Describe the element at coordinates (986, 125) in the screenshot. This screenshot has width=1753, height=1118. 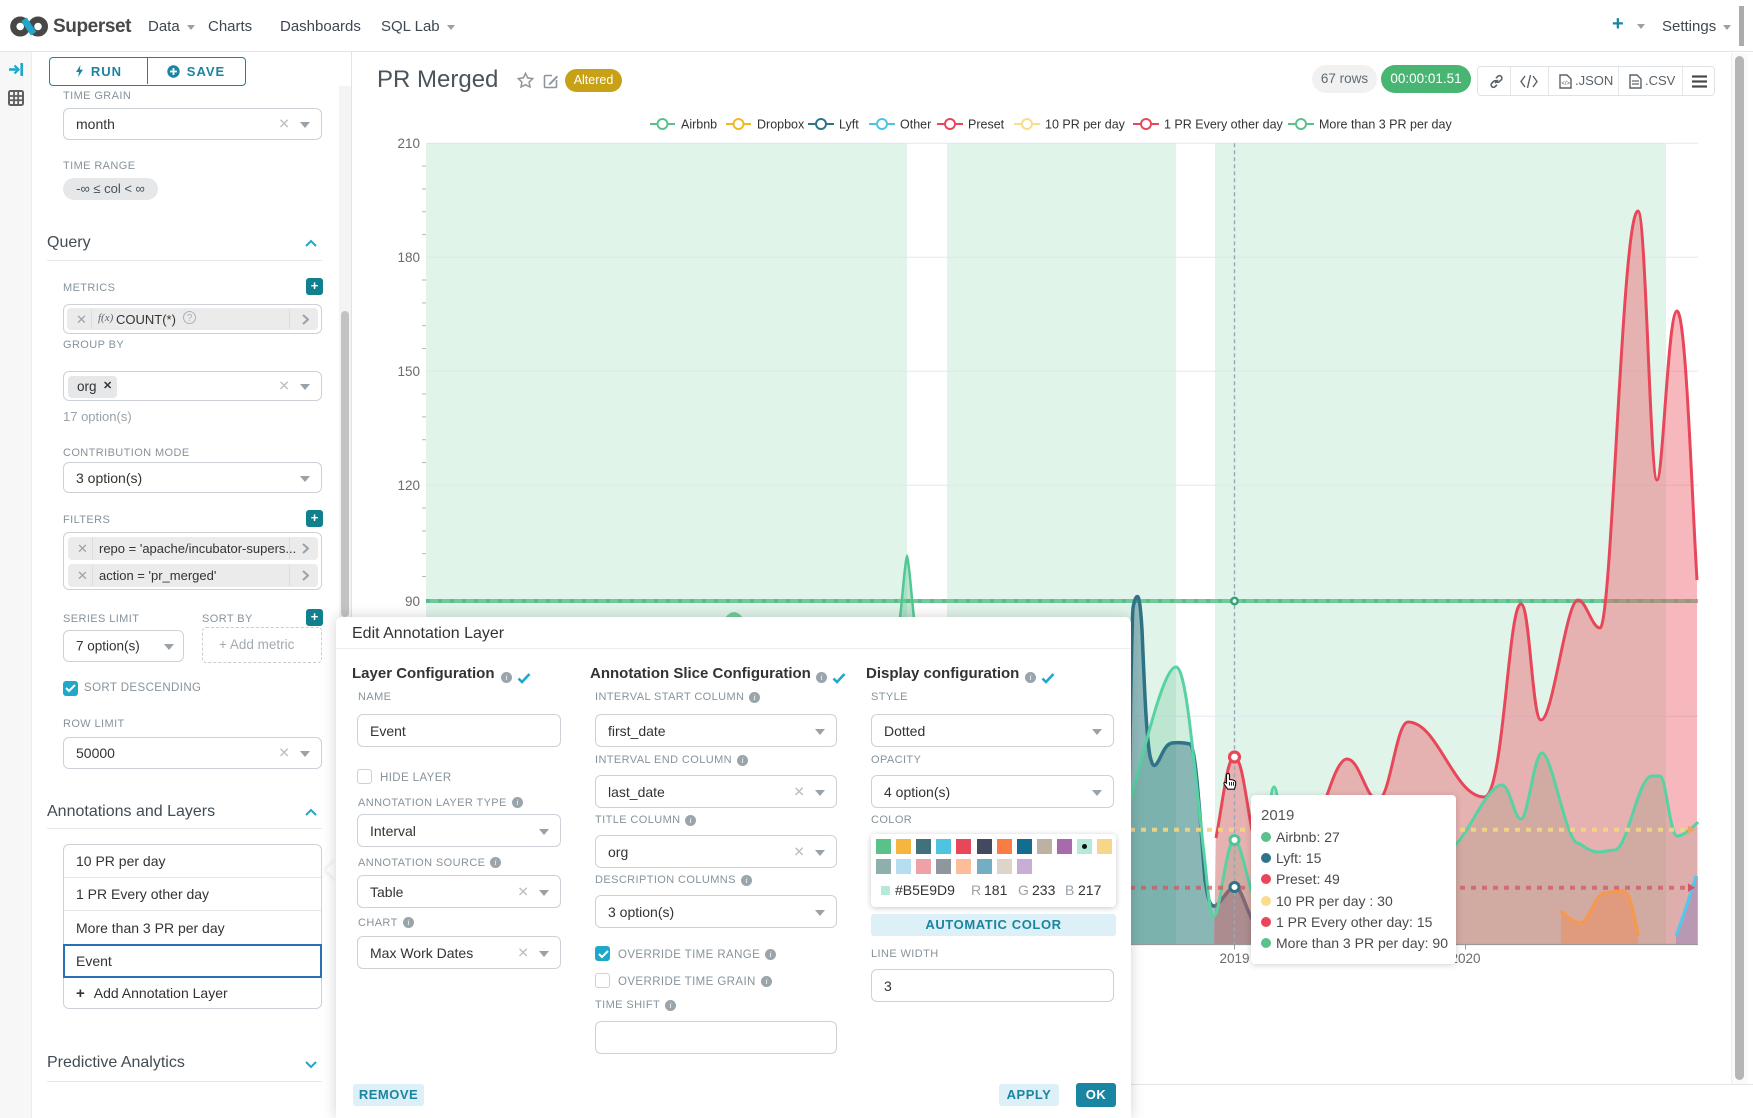
I see `svg-text: Preset` at that location.